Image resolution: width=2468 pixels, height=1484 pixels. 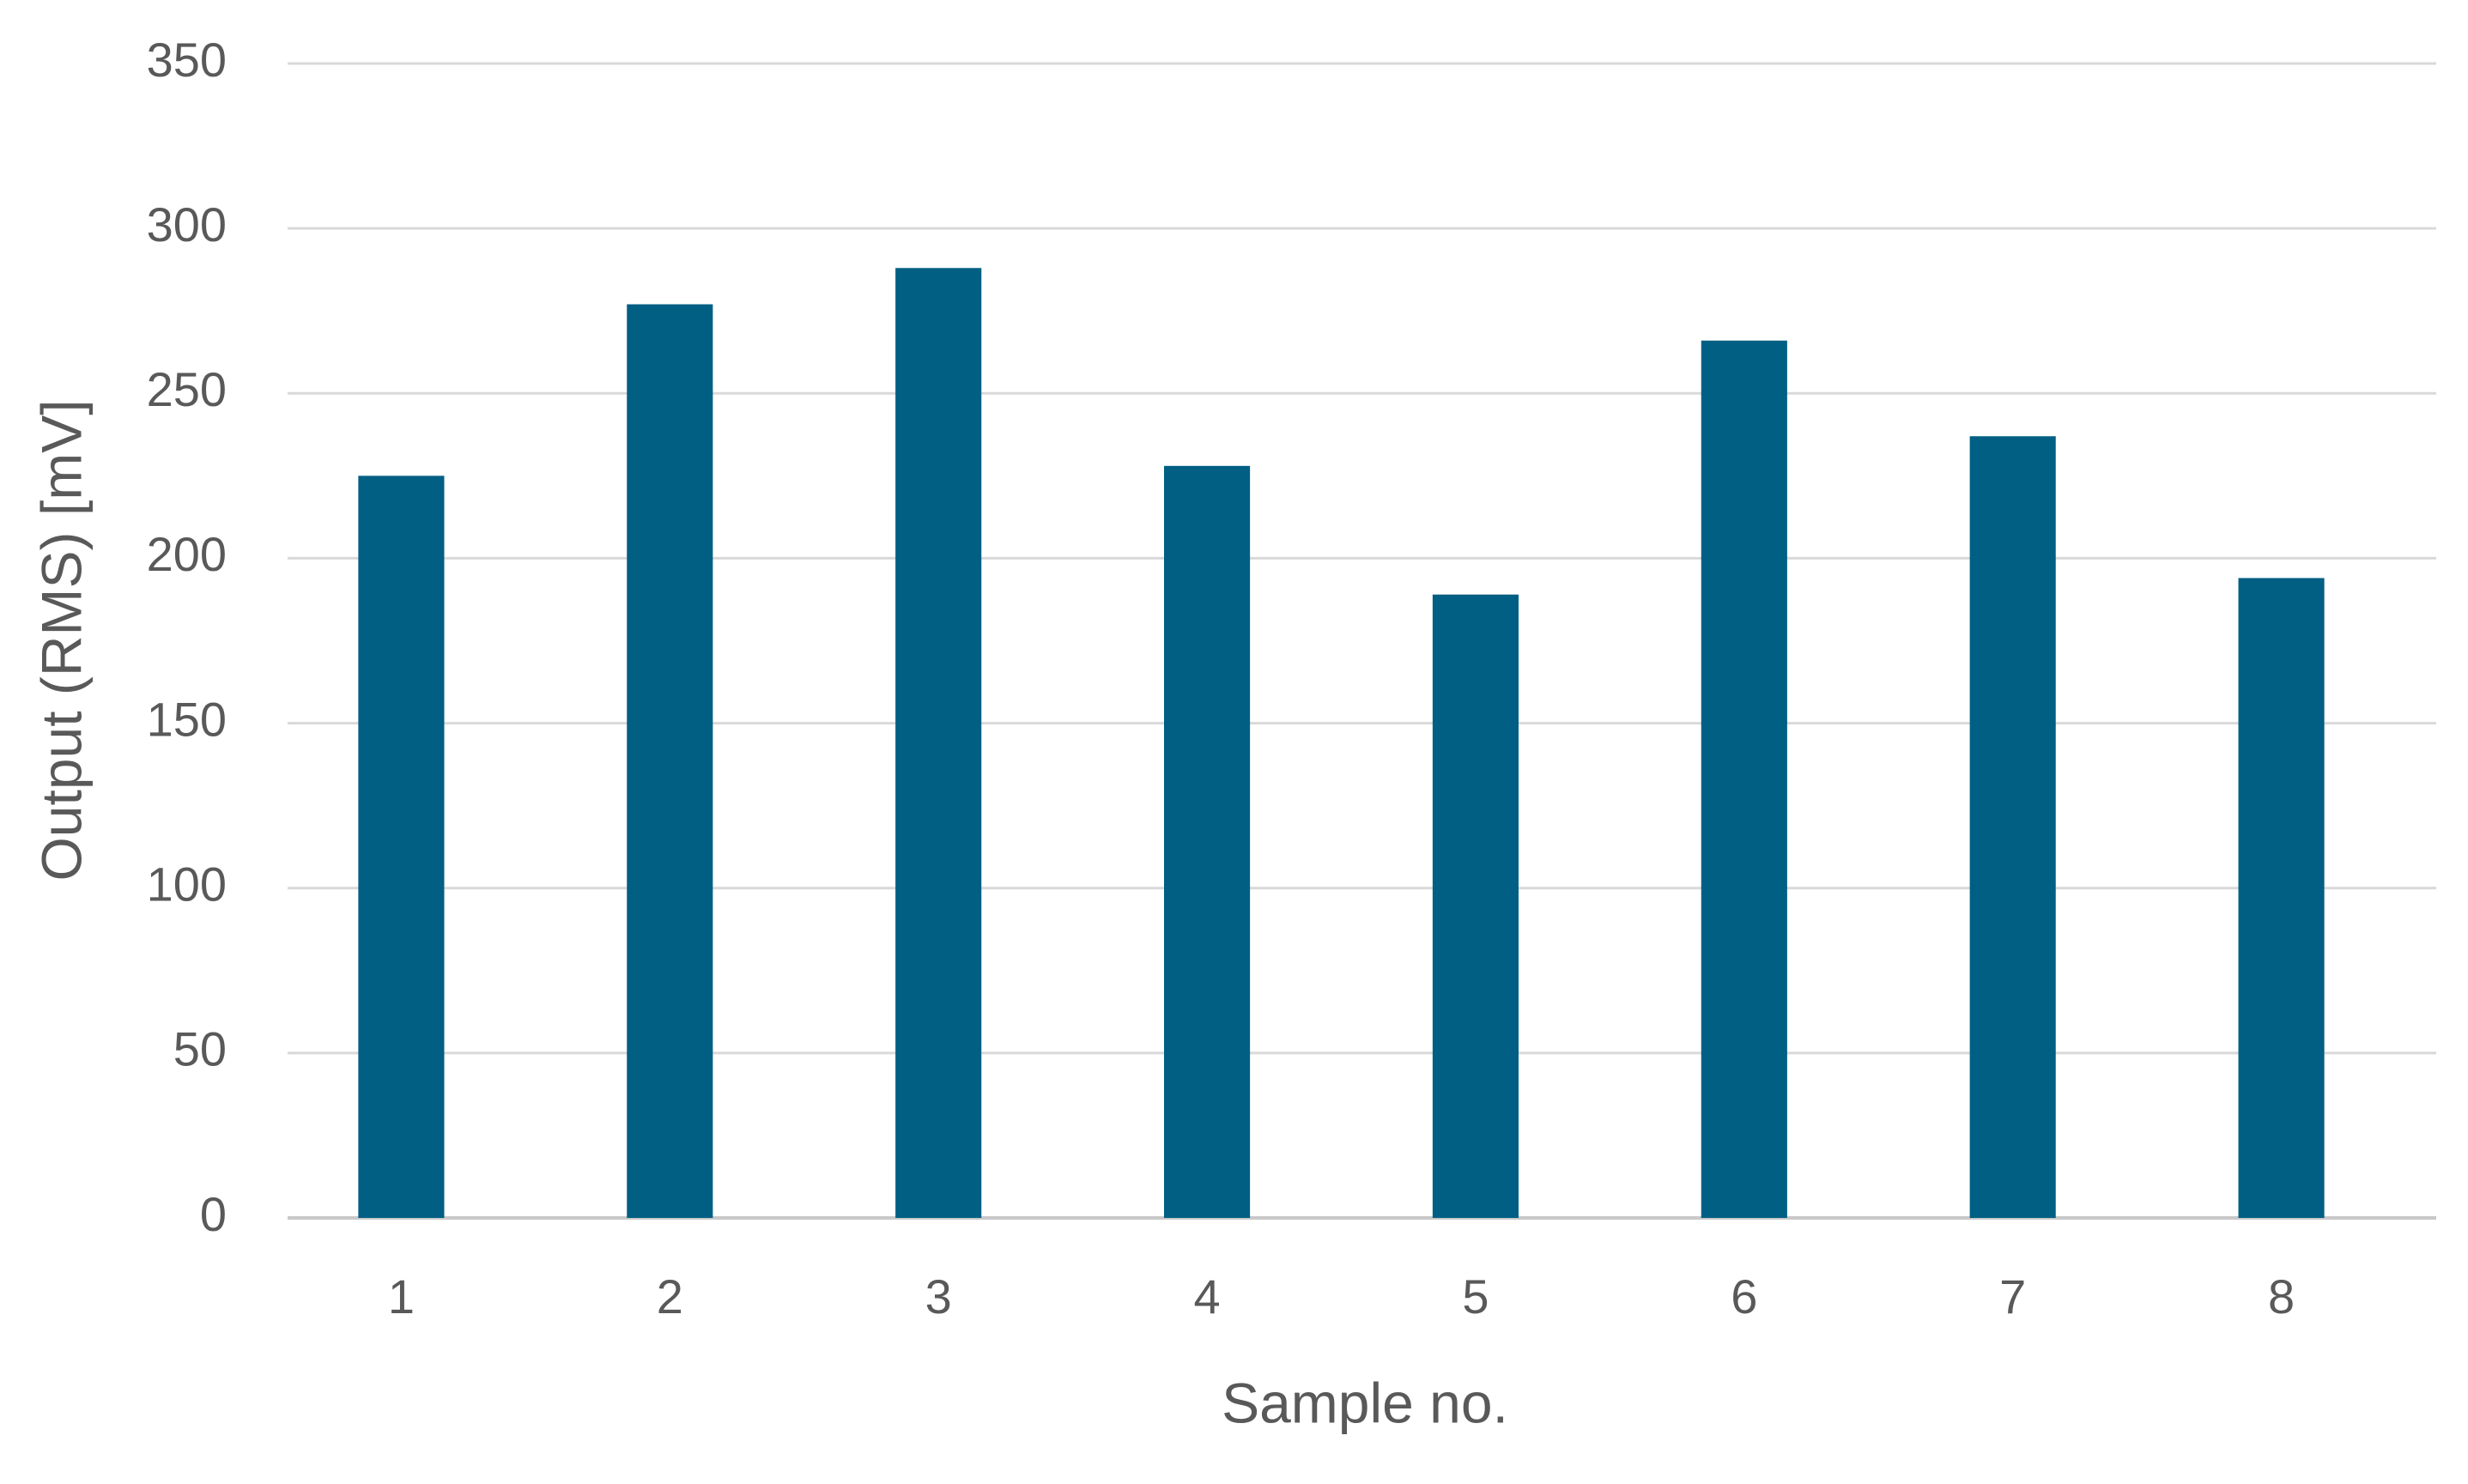 I want to click on x-tick-label: 6, so click(x=1744, y=1296).